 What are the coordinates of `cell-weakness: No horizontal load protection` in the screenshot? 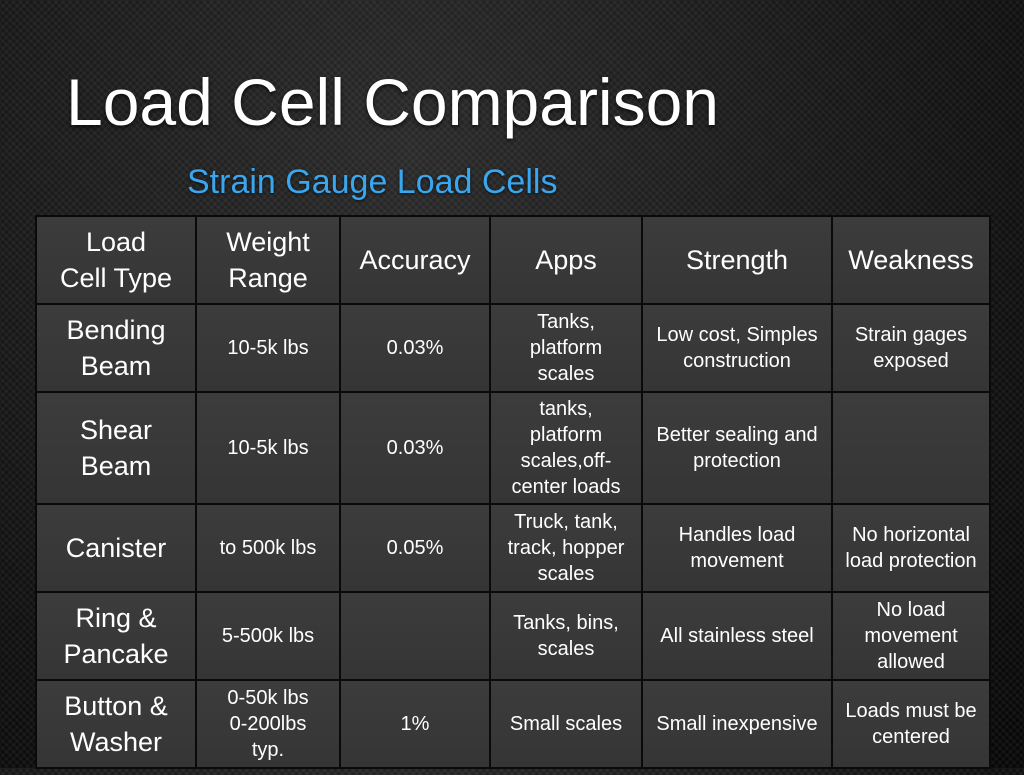 It's located at (911, 548).